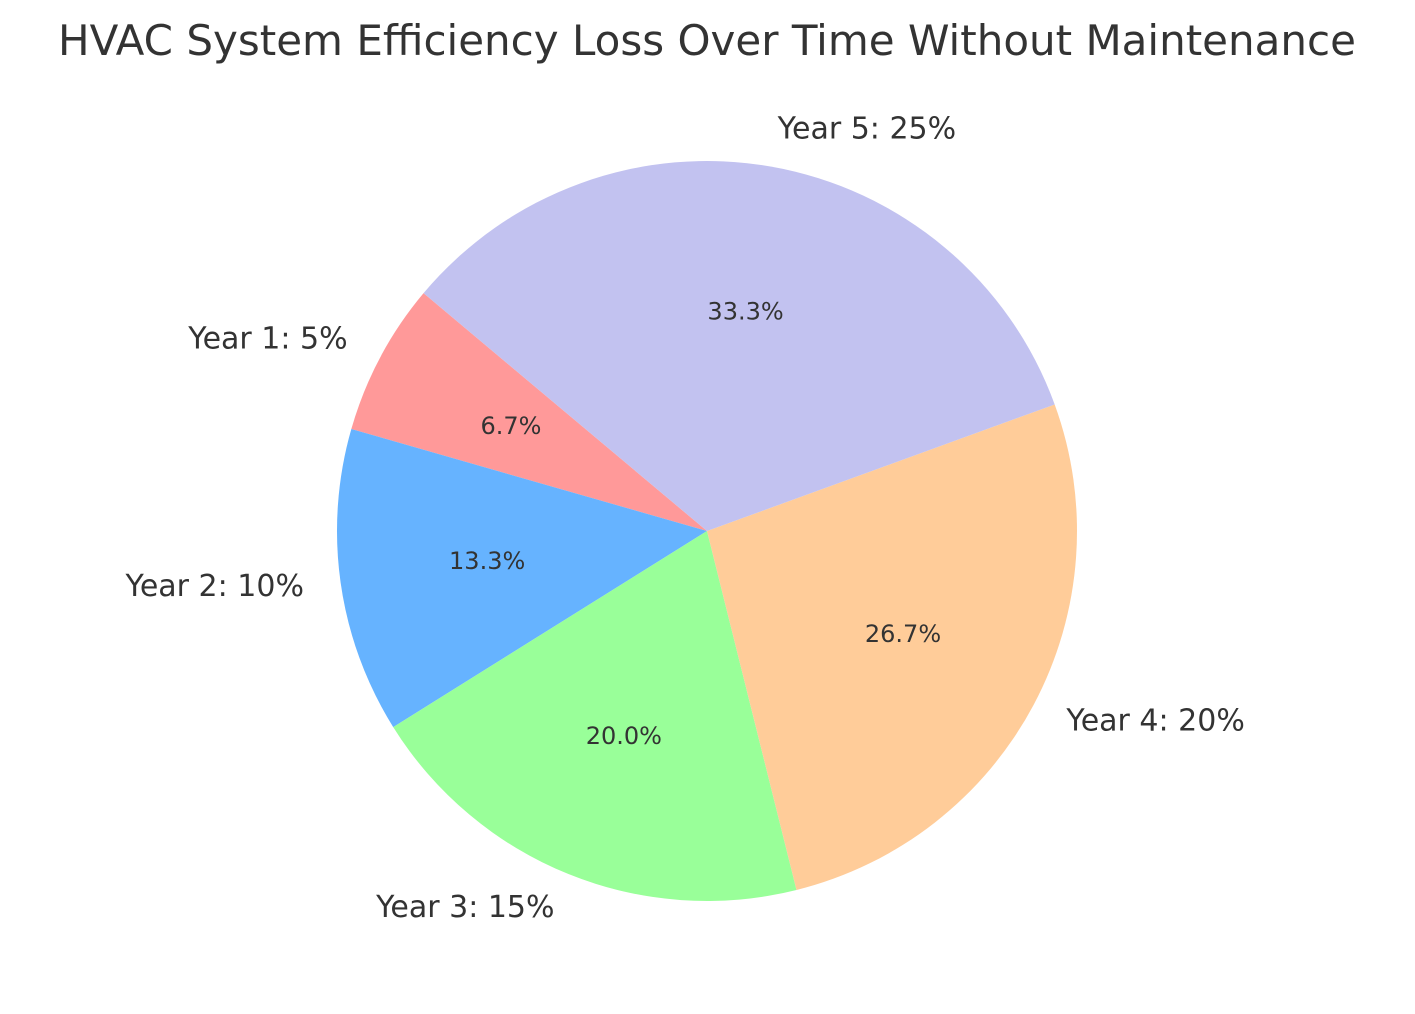 This screenshot has height=1014, width=1415. Describe the element at coordinates (464, 907) in the screenshot. I see `slice-label-3: Year 3: 15%` at that location.